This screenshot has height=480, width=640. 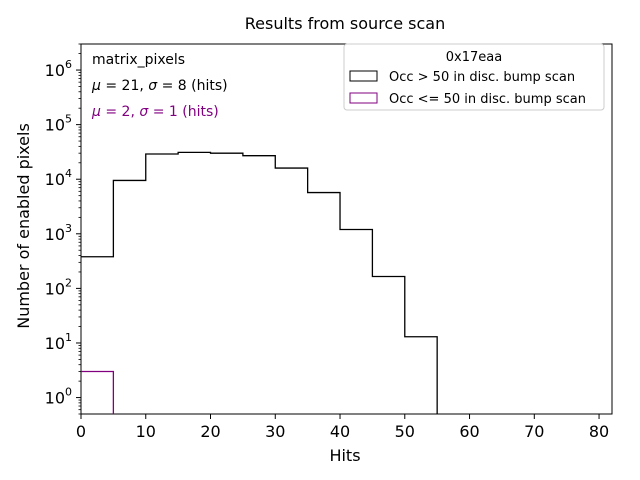 I want to click on x-tick-label: 50, so click(x=405, y=431).